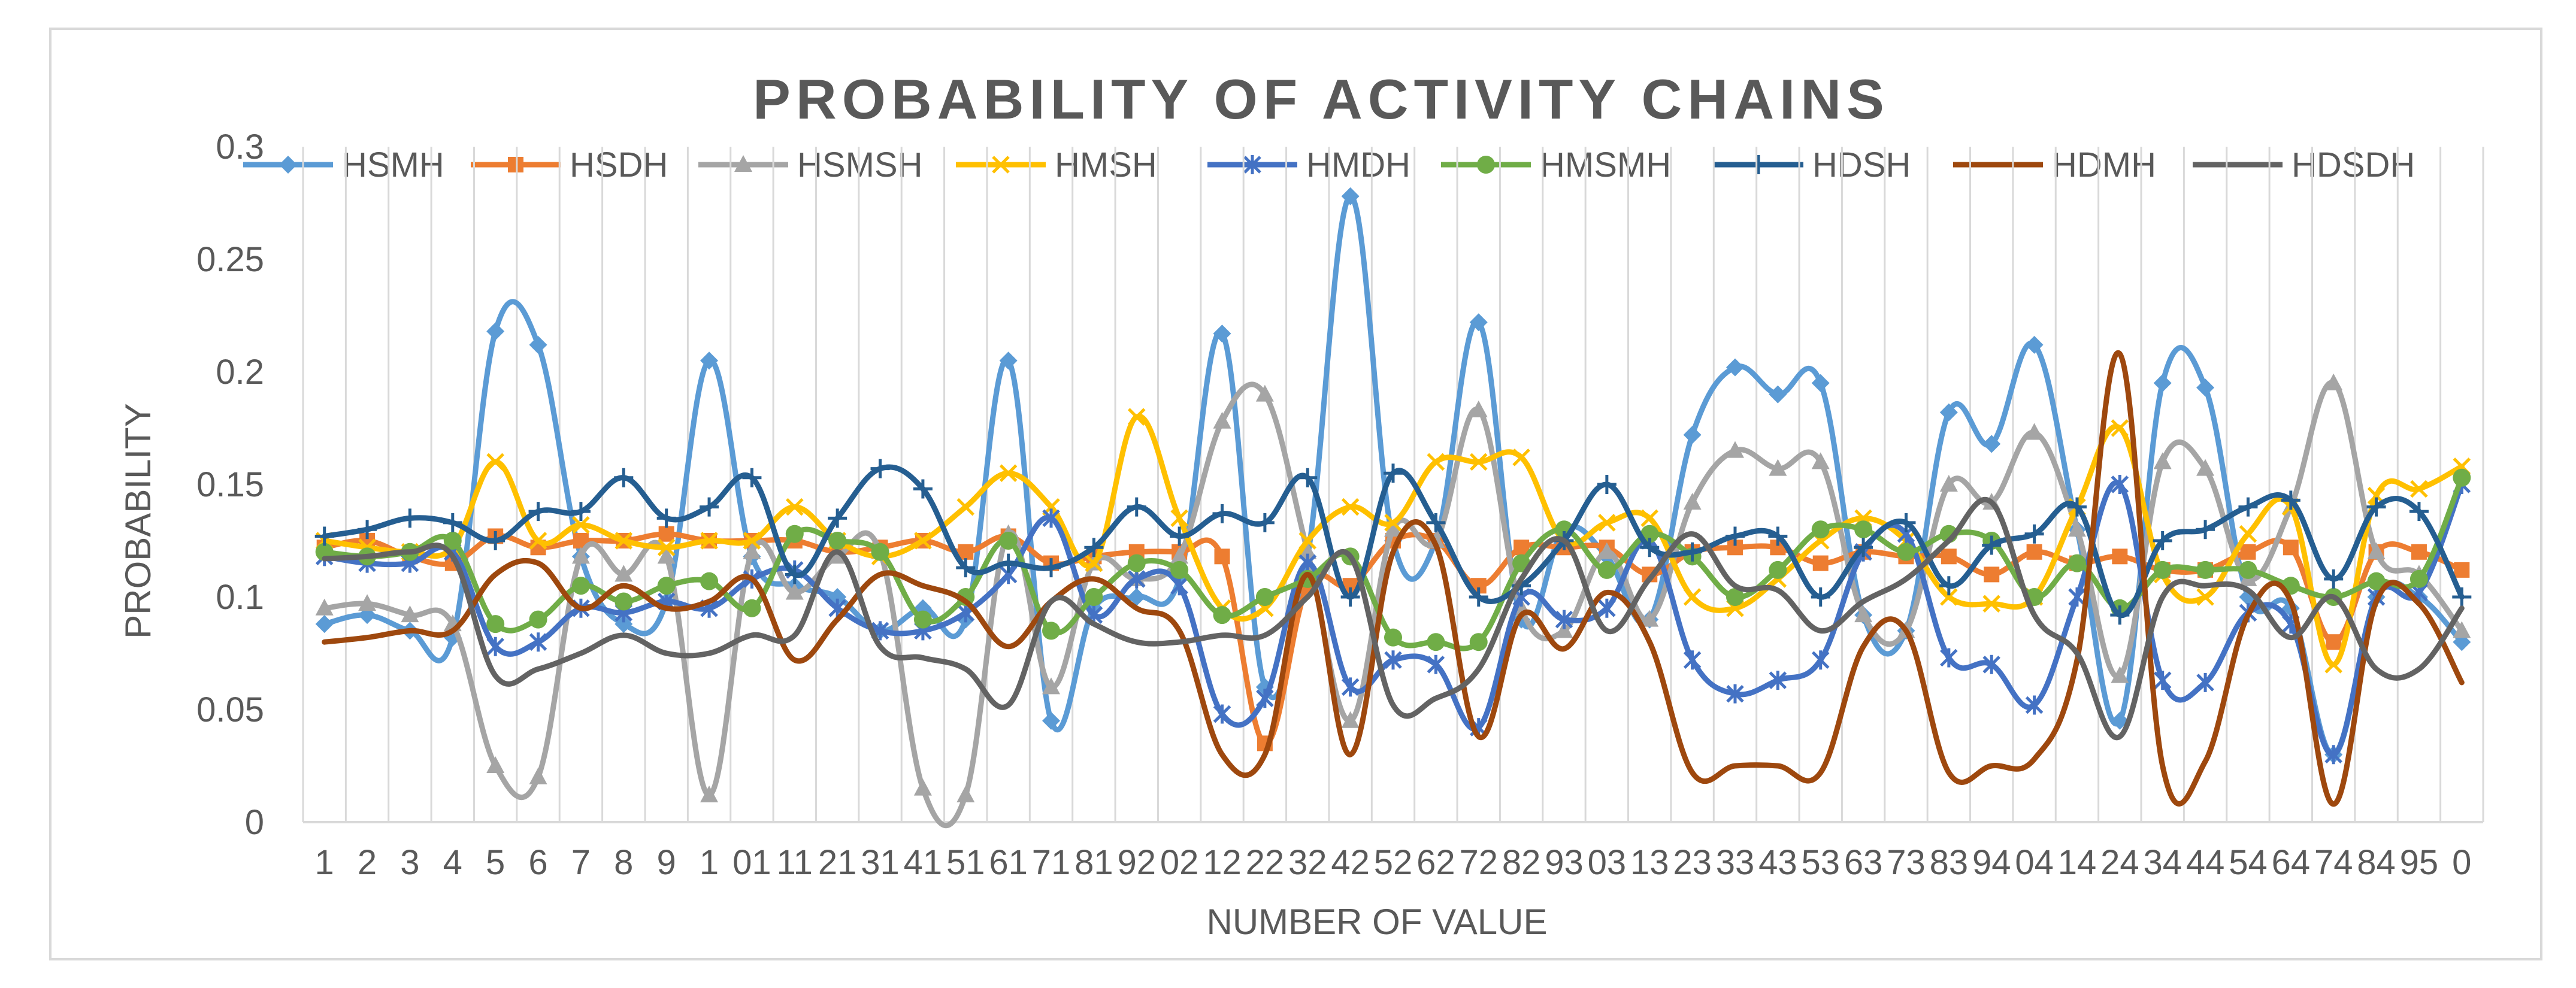 The height and width of the screenshot is (988, 2576). Describe the element at coordinates (230, 259) in the screenshot. I see `y-tick-label: 0.25` at that location.